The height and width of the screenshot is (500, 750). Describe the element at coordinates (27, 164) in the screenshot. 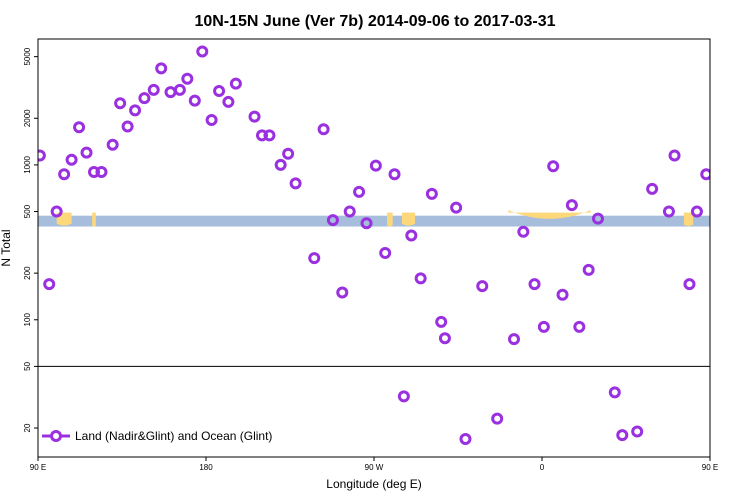

I see `y-tick-label: 1000` at that location.